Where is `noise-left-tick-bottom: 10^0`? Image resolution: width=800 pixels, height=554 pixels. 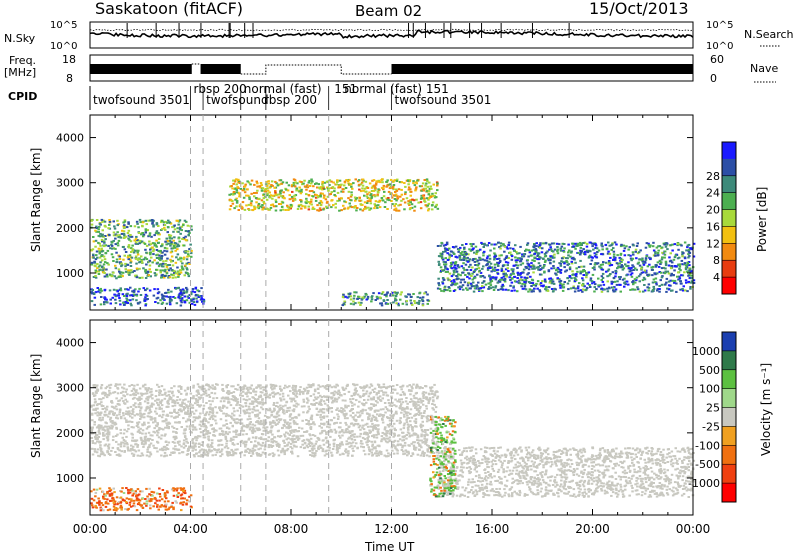 noise-left-tick-bottom: 10^0 is located at coordinates (63, 46).